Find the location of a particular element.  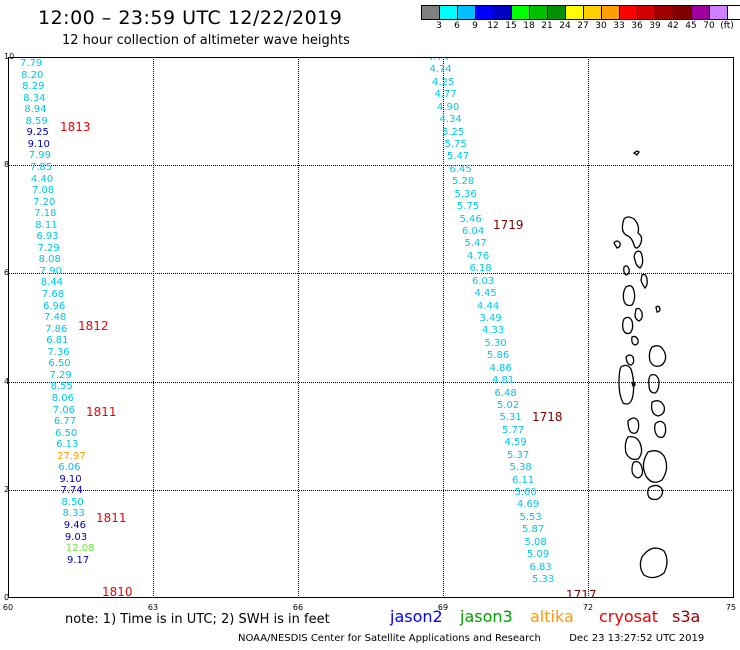

wave-height-value: 4.45 is located at coordinates (485, 294).